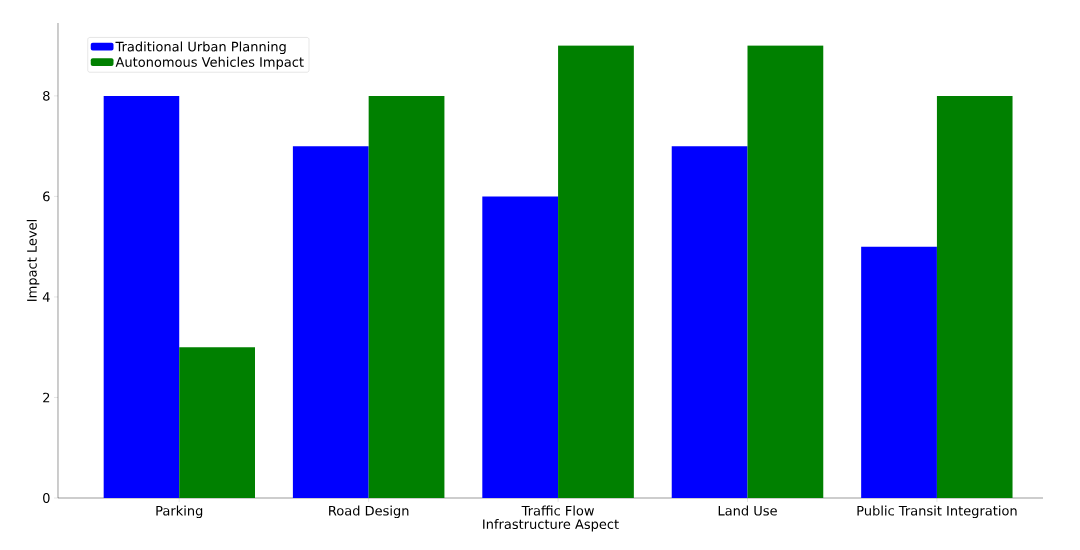 This screenshot has height=550, width=1080. What do you see at coordinates (46, 397) in the screenshot?
I see `y-tick-label: 2` at bounding box center [46, 397].